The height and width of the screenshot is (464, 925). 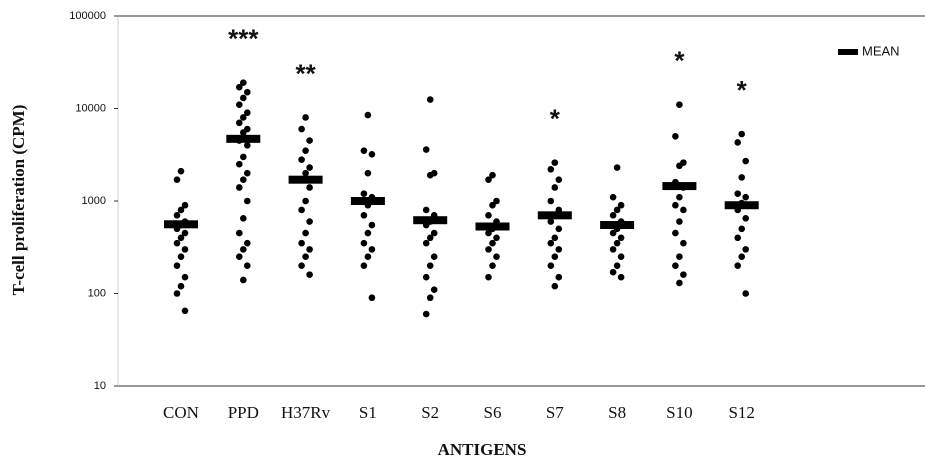 I want to click on x-tick-label: S8, so click(x=617, y=412).